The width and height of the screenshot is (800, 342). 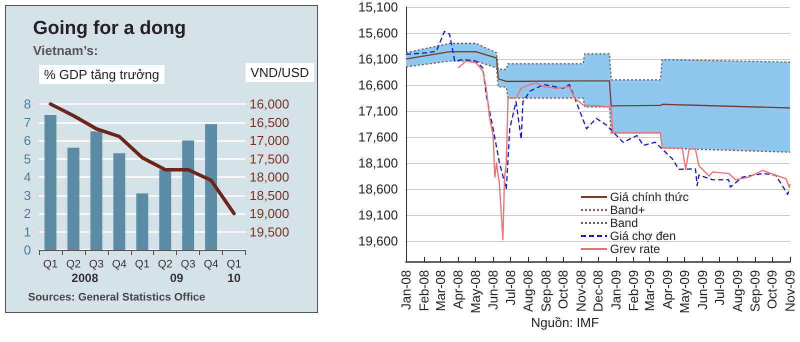 What do you see at coordinates (772, 290) in the screenshot?
I see `x-tick-label: Oct-09` at bounding box center [772, 290].